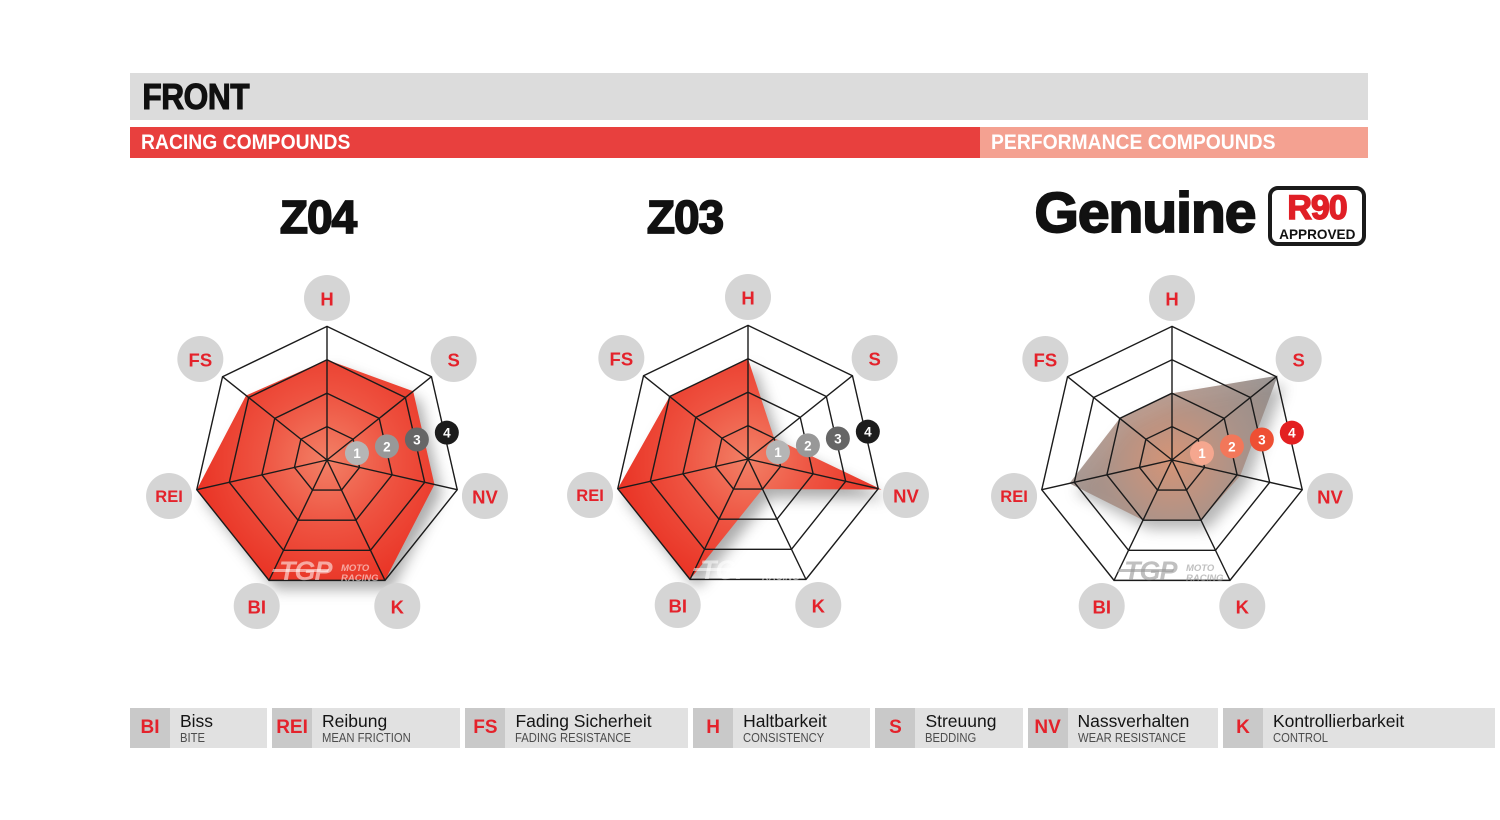  I want to click on legend-terms: Nassverhalten WEAR RESISTANCE, so click(1142, 728).